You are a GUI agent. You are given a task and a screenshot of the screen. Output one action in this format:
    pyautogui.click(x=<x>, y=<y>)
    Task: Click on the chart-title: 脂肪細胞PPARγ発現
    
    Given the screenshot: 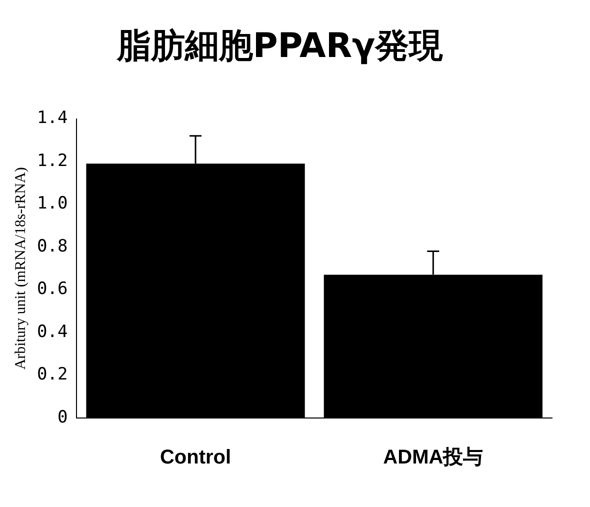 What is the action you would take?
    pyautogui.click(x=280, y=46)
    